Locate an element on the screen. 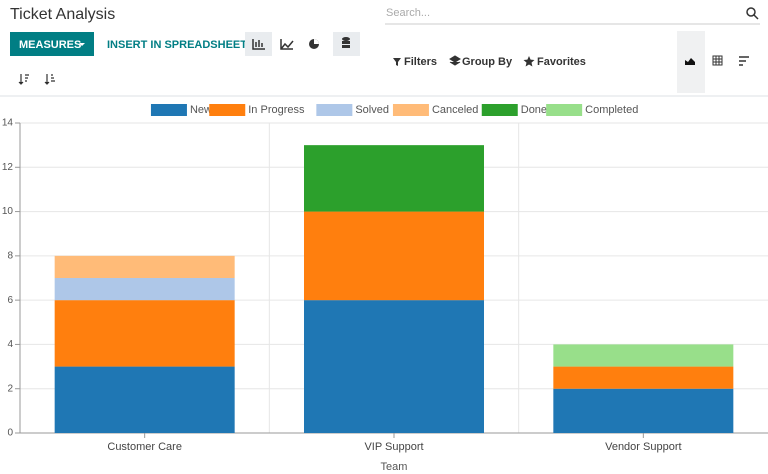 This screenshot has width=768, height=474. legend-label: Canceled is located at coordinates (455, 110).